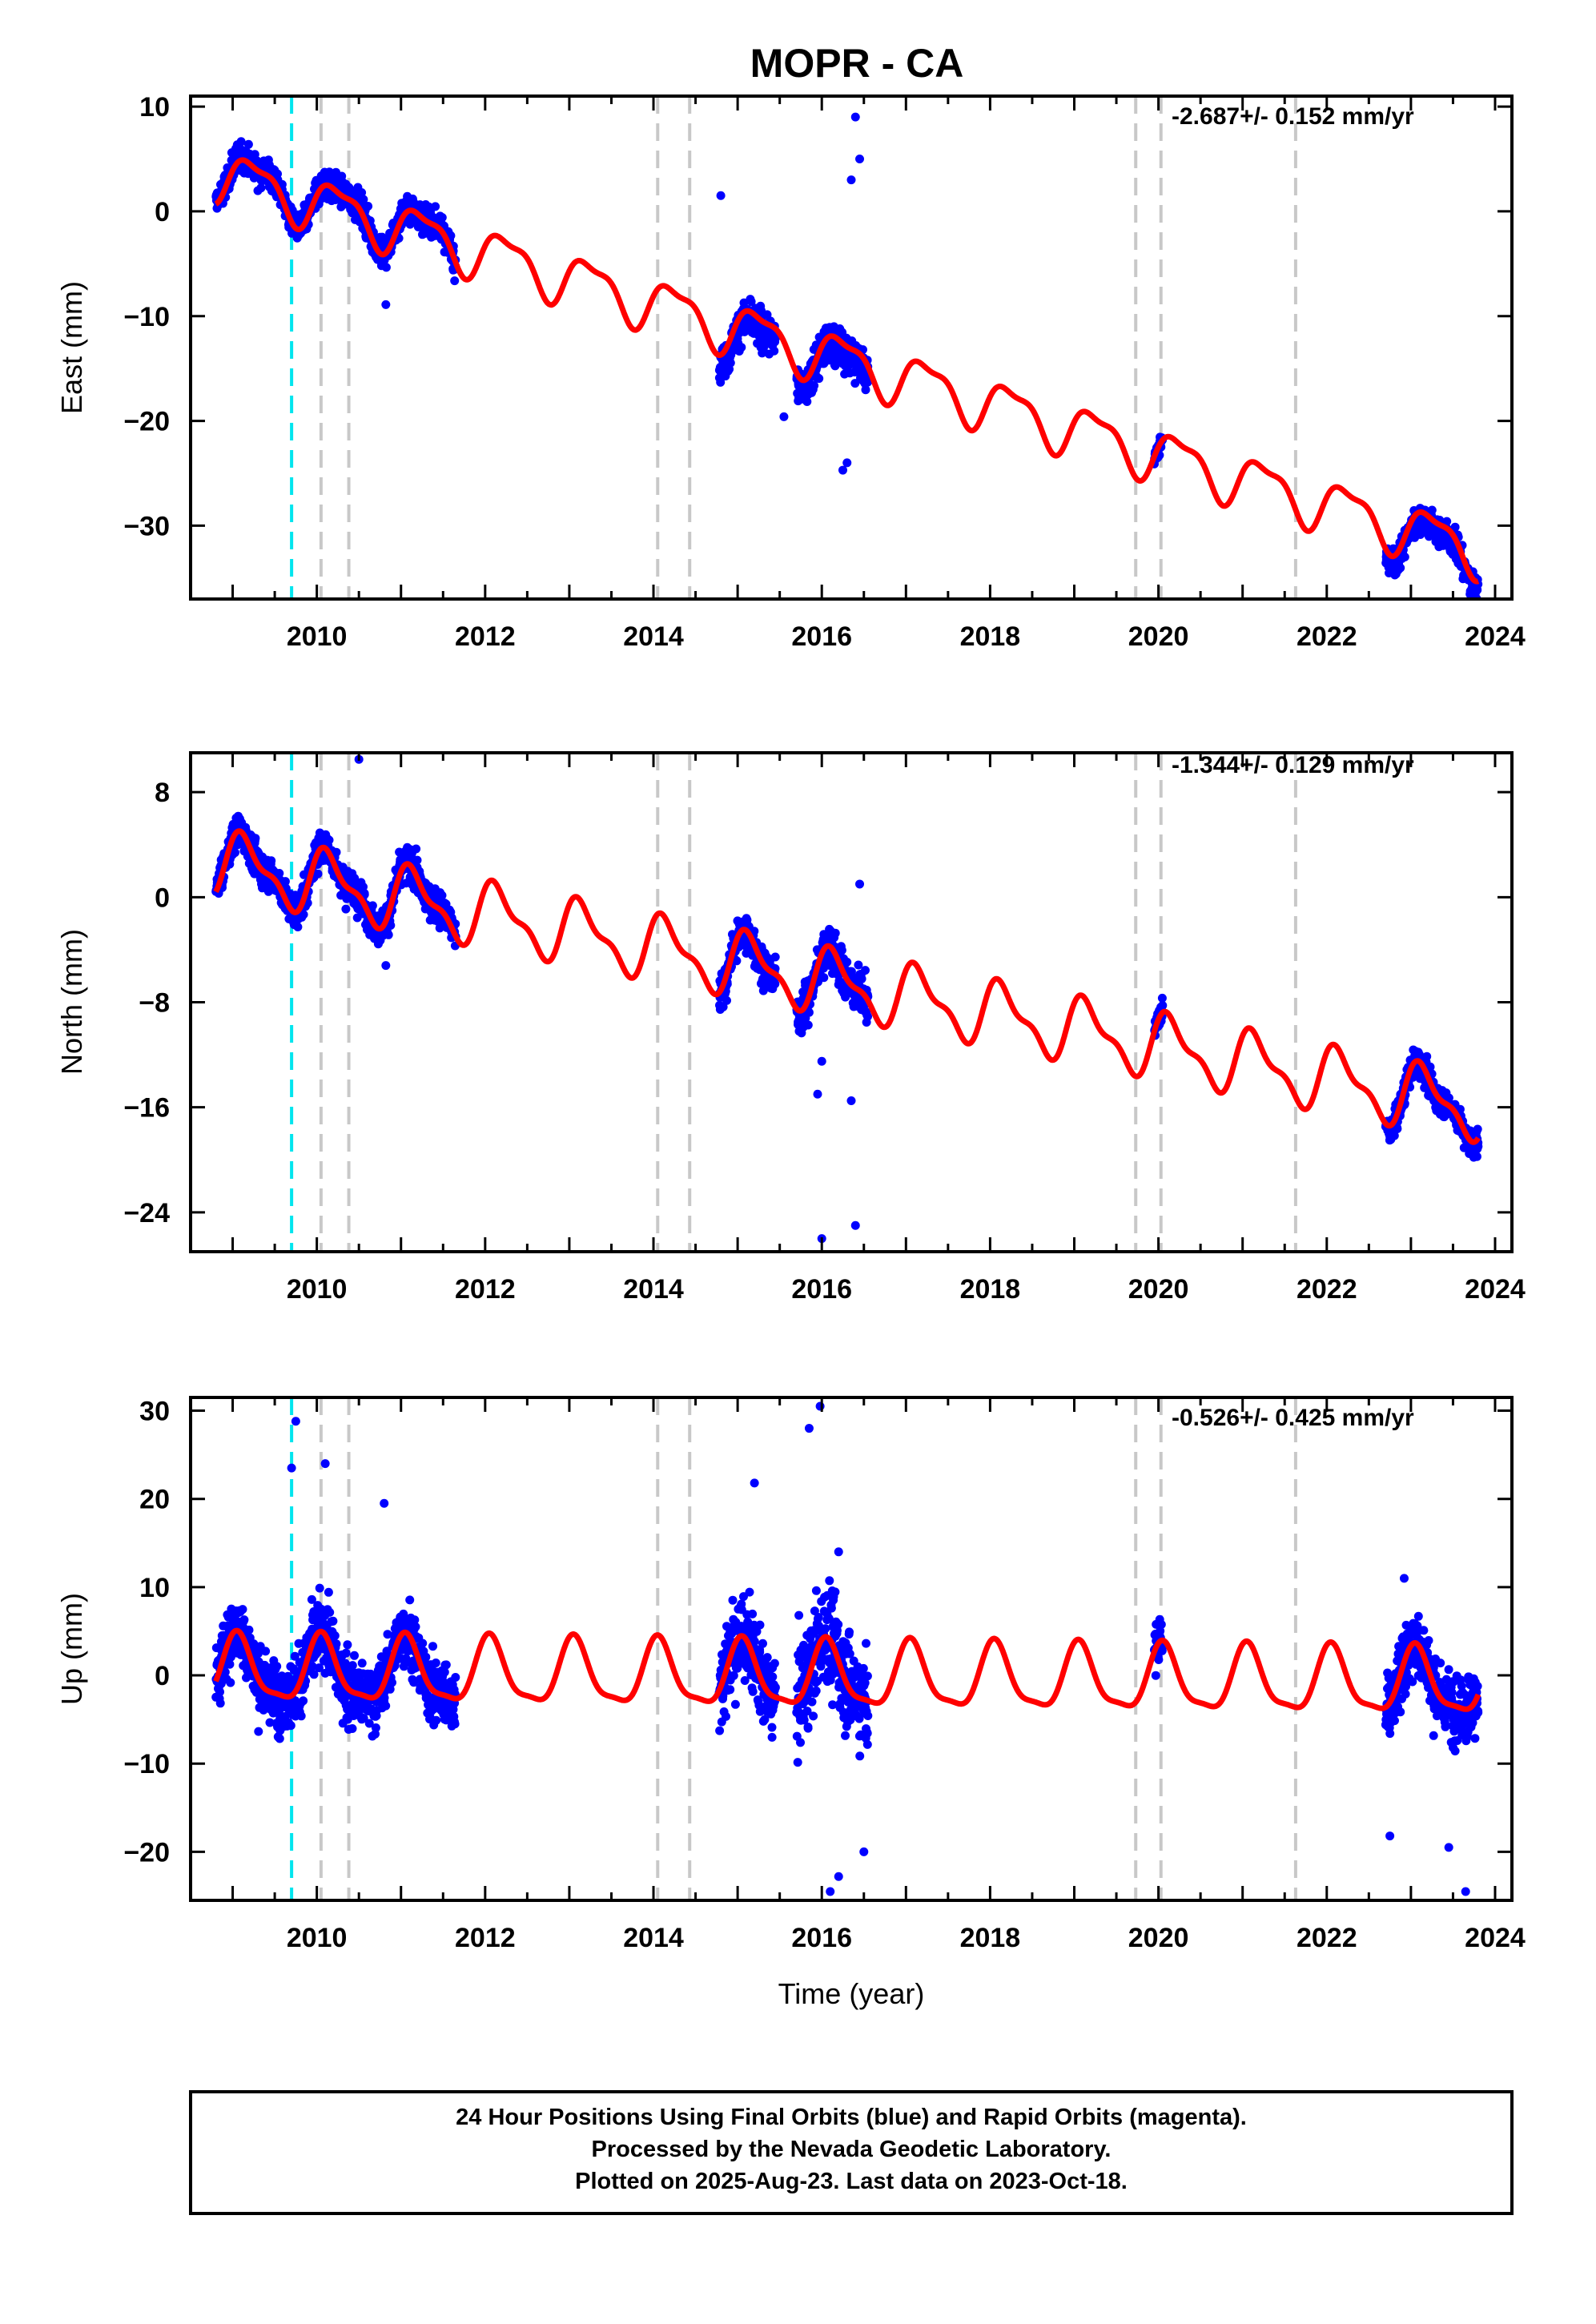 This screenshot has width=1596, height=2324. Describe the element at coordinates (1293, 116) in the screenshot. I see `east-rate-label: -2.687+/- 0.152 mm/yr` at that location.